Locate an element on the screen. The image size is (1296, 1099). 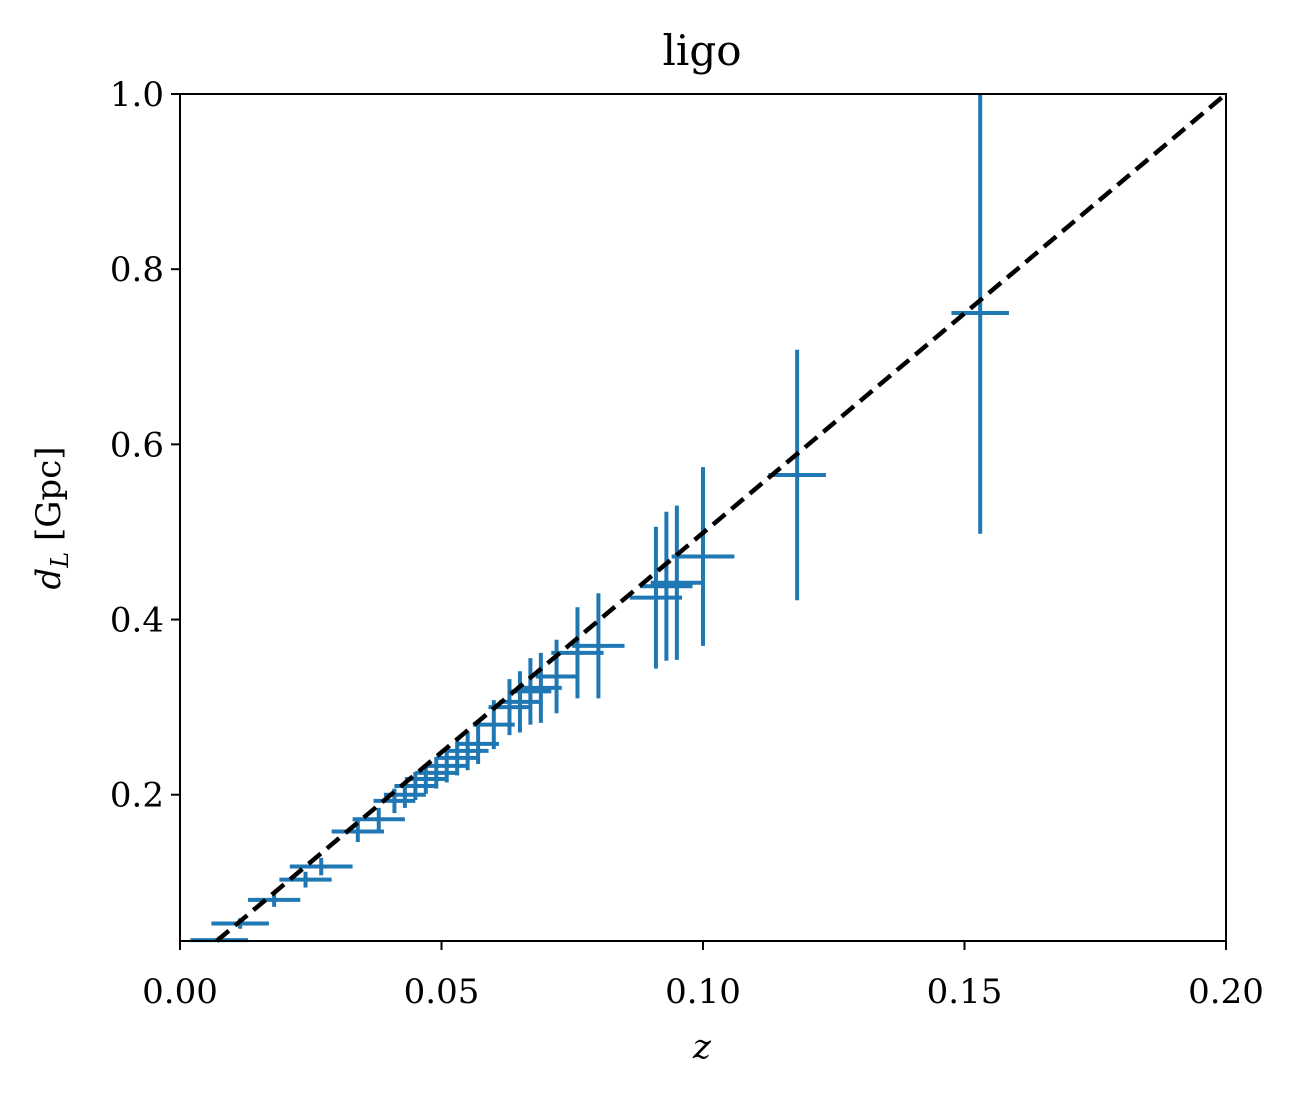
y-tick-label: 0.2 is located at coordinates (137, 796).